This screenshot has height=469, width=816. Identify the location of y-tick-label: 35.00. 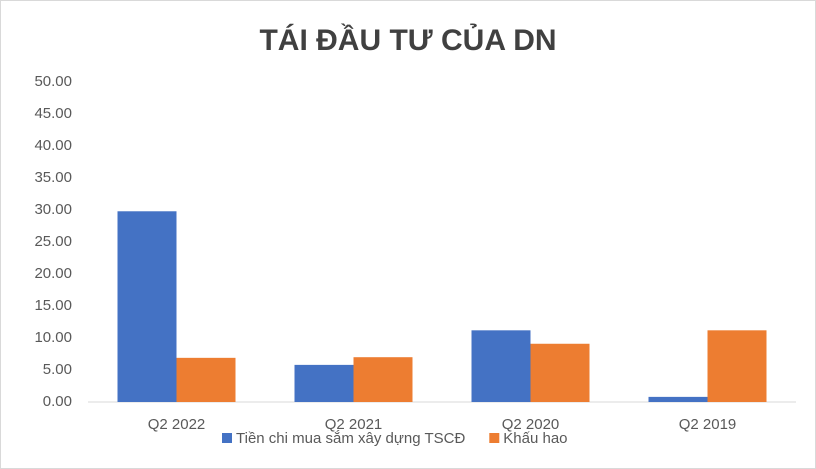
(53, 177).